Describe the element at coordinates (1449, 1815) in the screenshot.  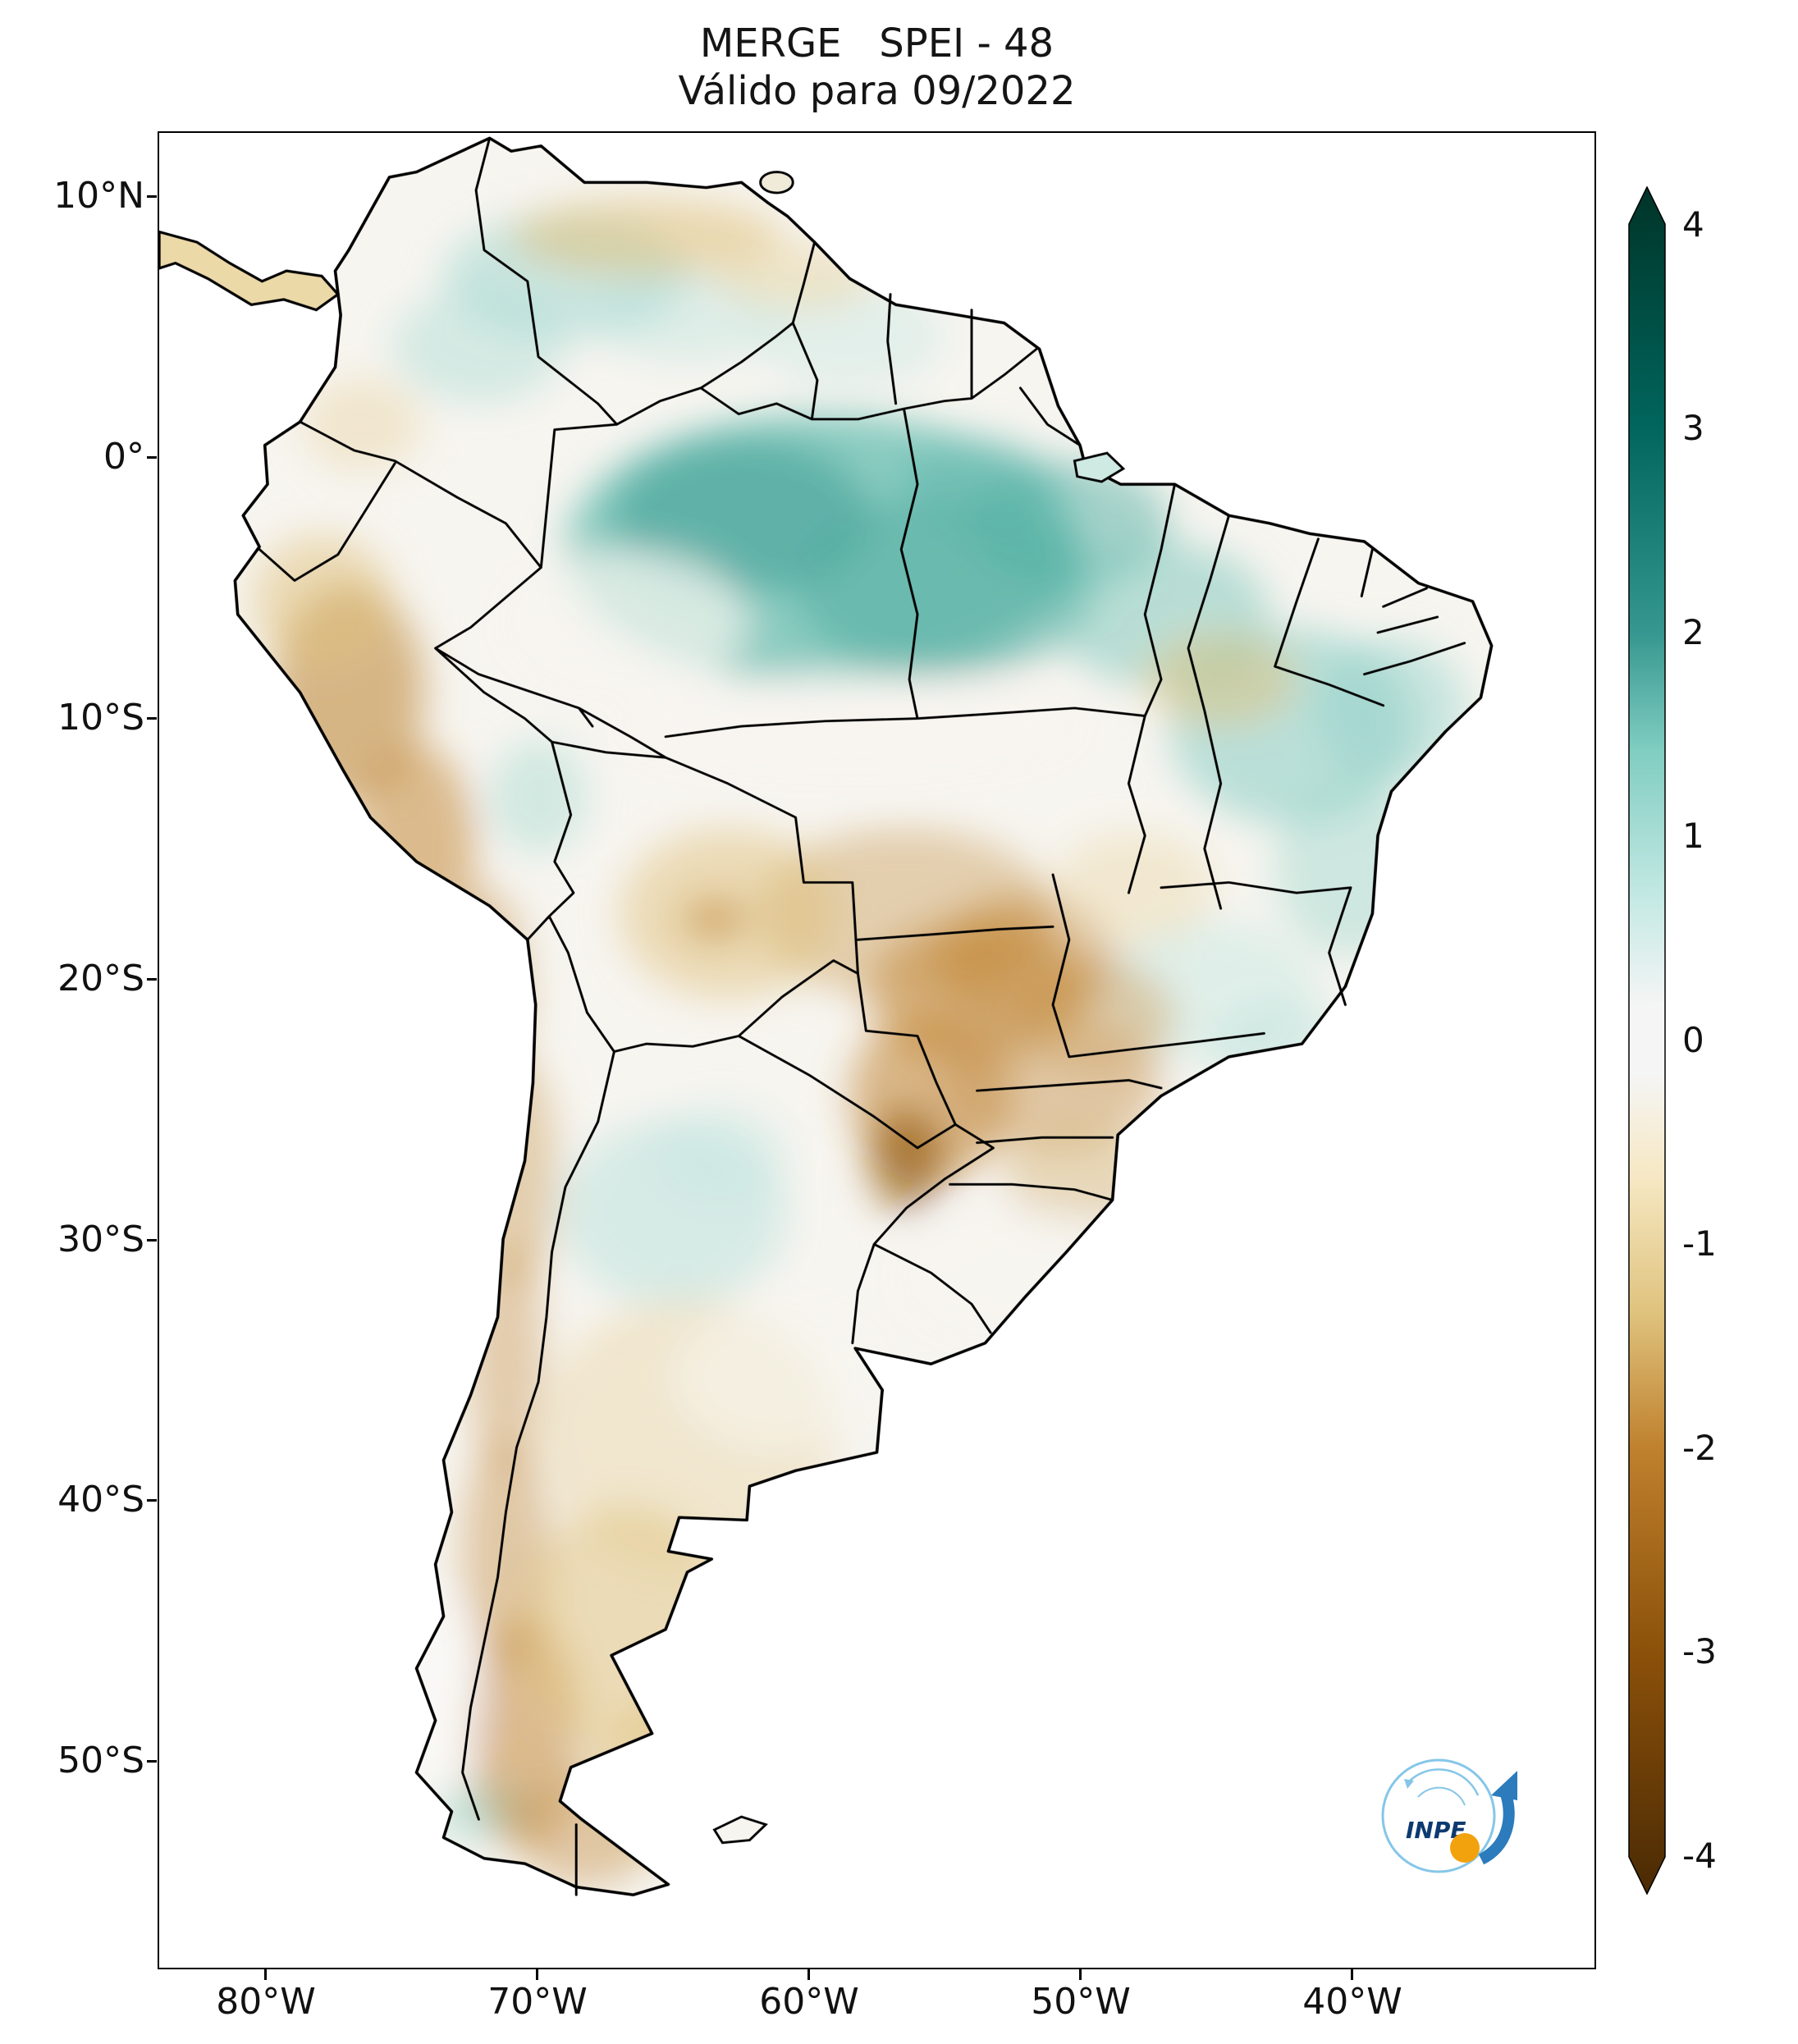
I see `inpe-logo: INPE` at that location.